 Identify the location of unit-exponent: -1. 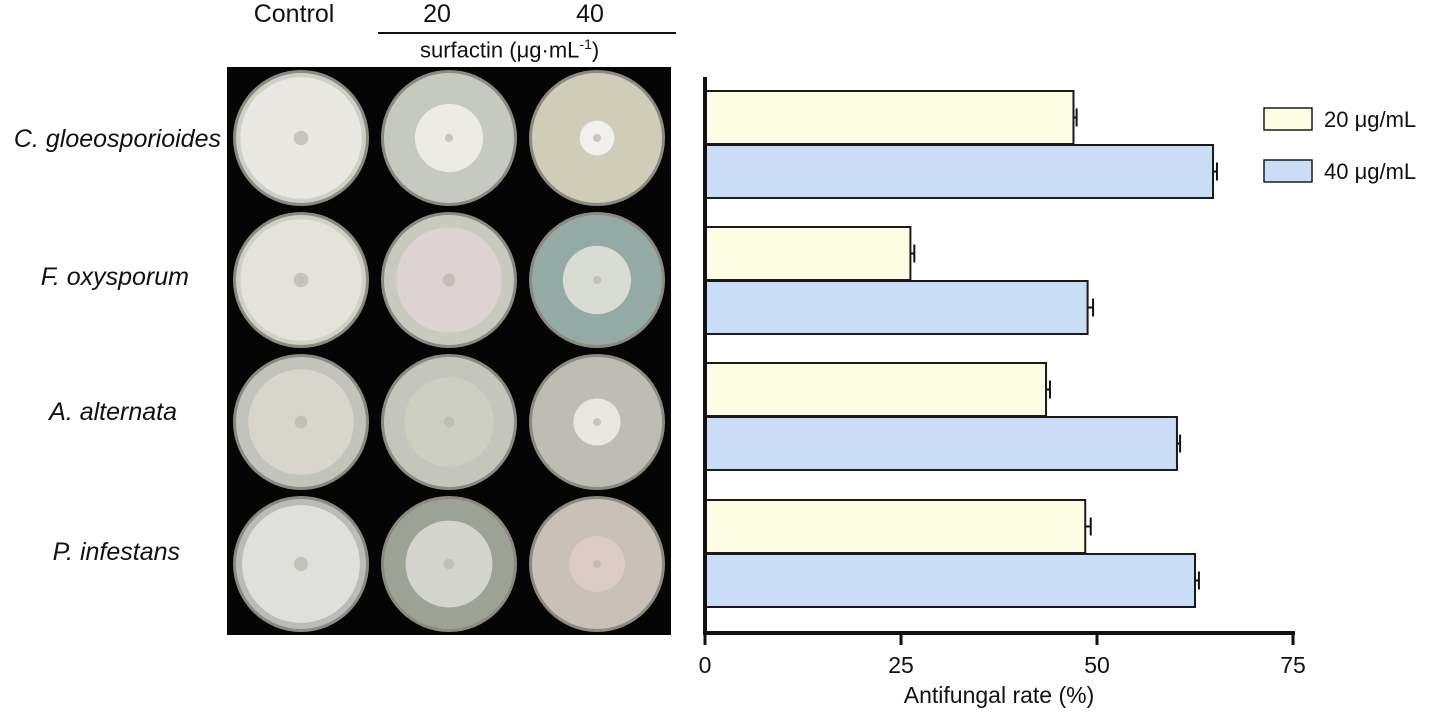
(585, 44).